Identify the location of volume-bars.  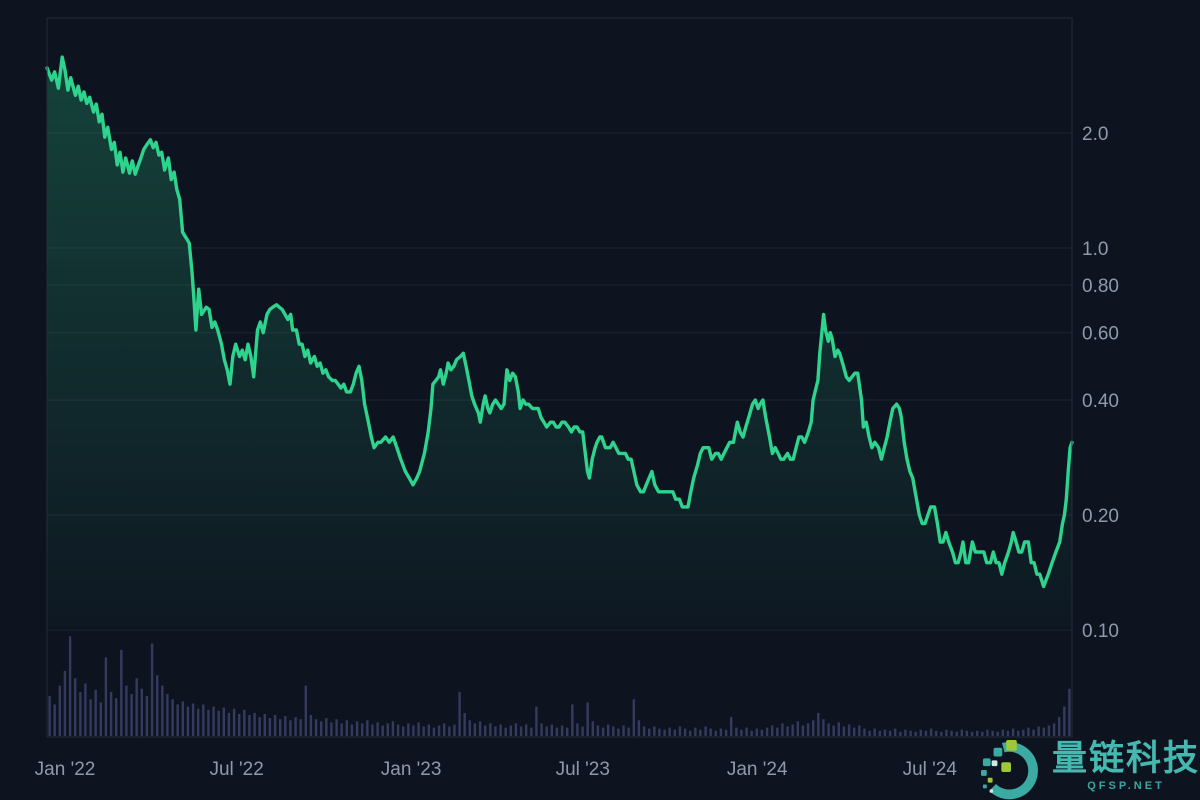
(559, 686).